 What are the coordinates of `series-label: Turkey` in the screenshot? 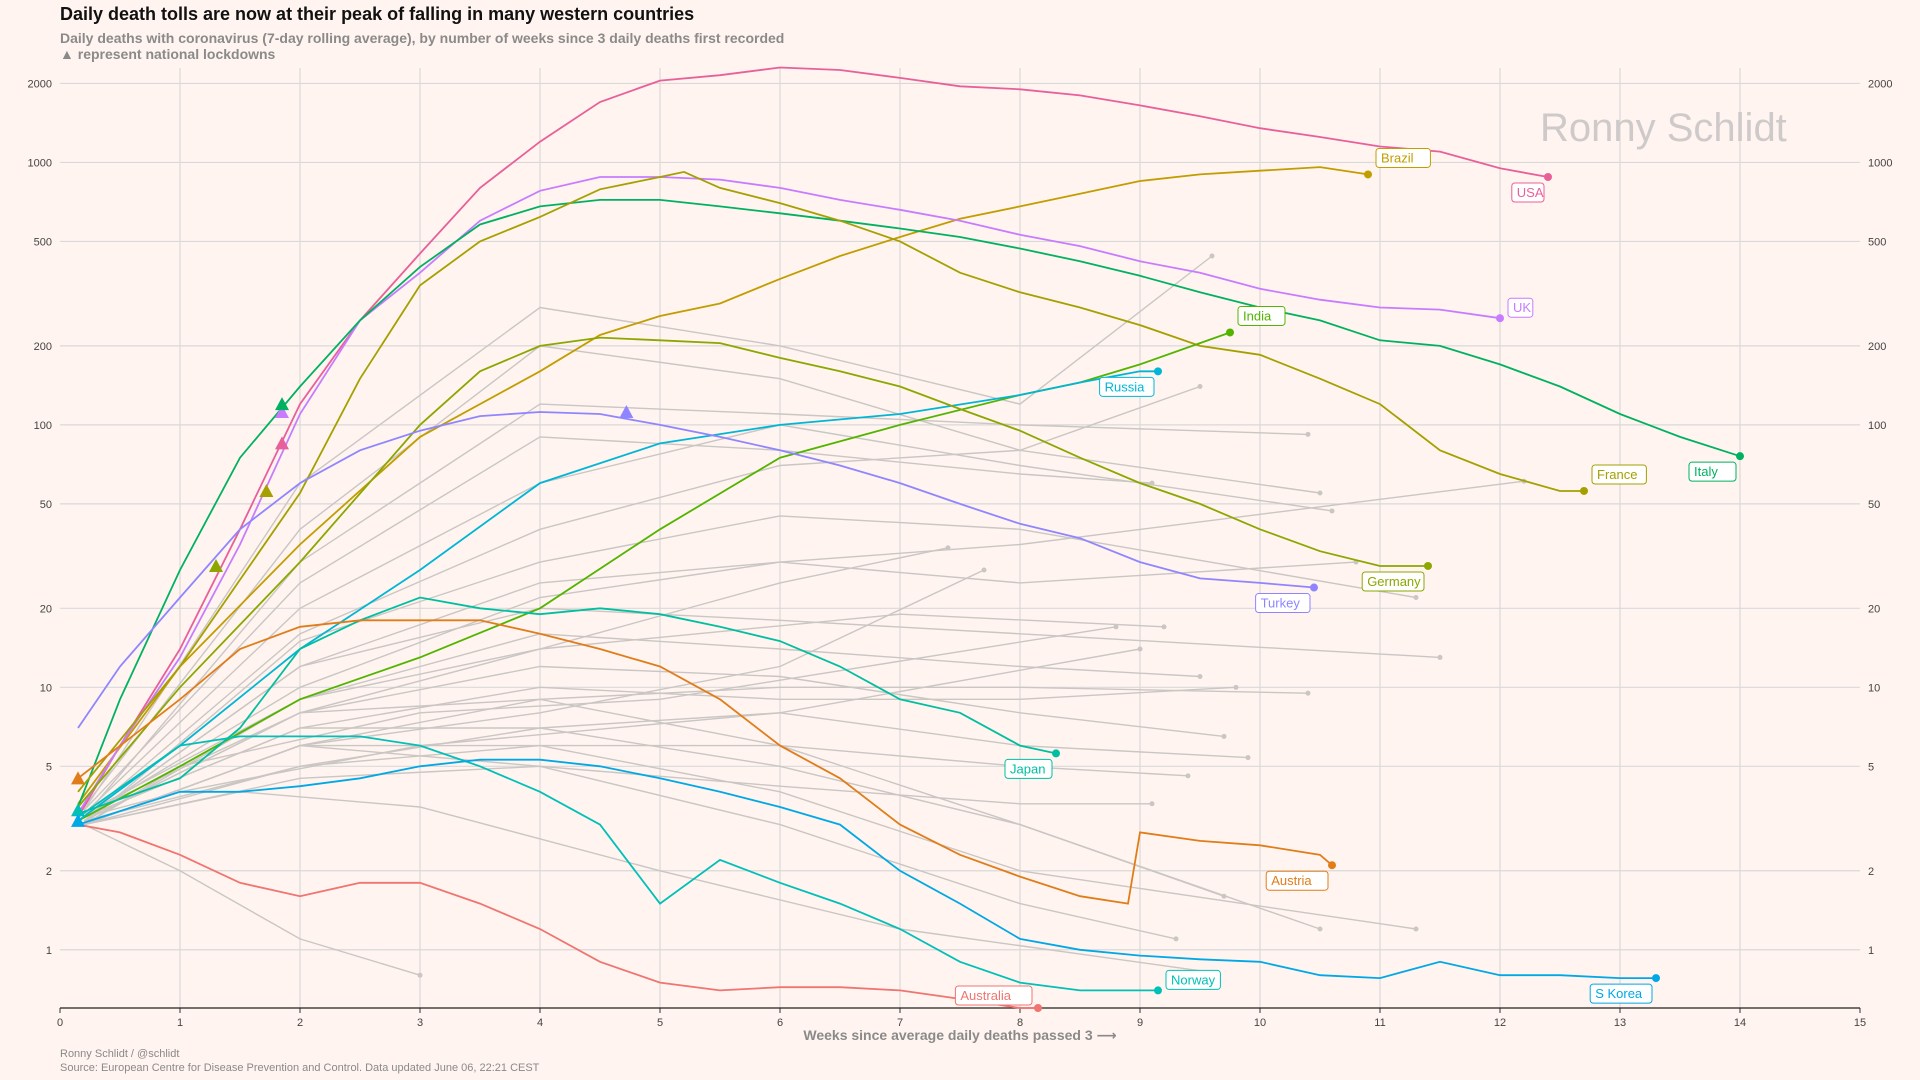 It's located at (1283, 603).